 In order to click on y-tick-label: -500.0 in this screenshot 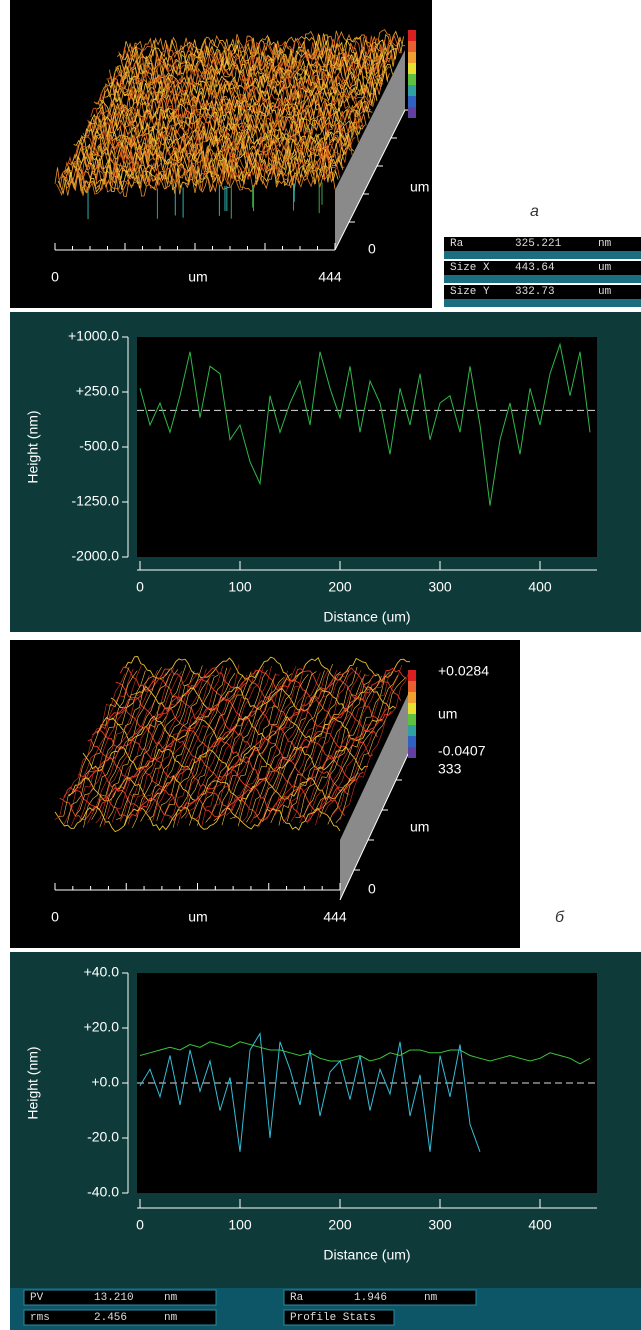, I will do `click(99, 446)`.